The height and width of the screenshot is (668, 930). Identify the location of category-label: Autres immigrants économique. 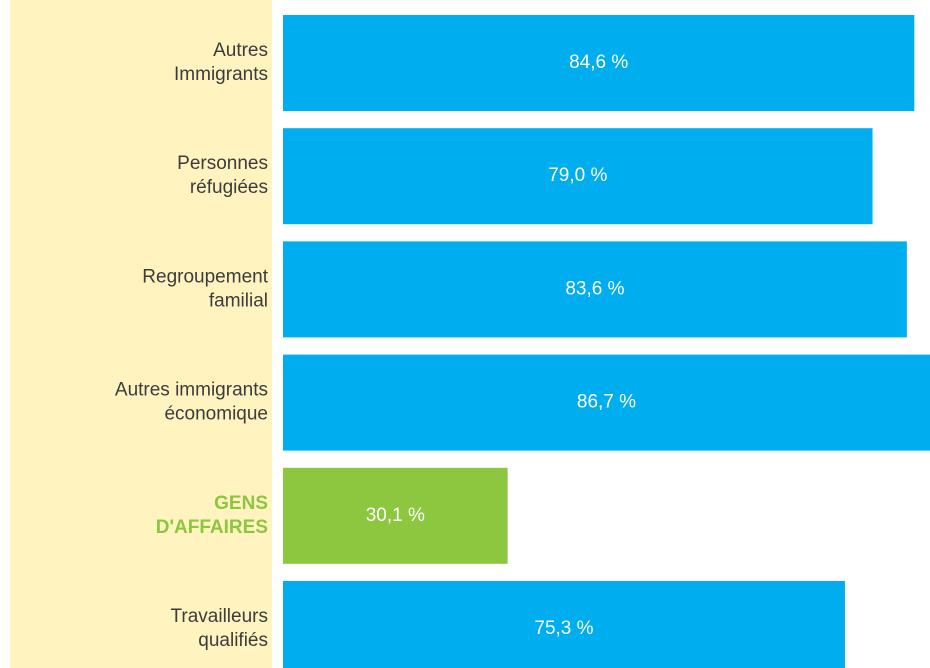
(191, 402).